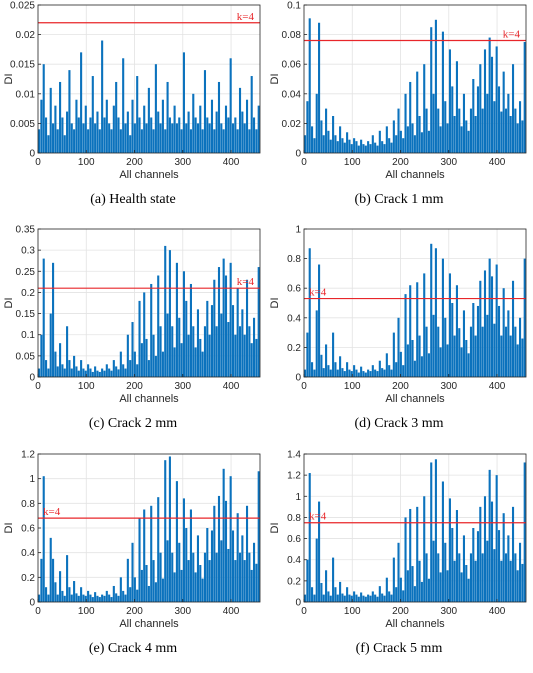  I want to click on x-tick-label: 300, so click(448, 386).